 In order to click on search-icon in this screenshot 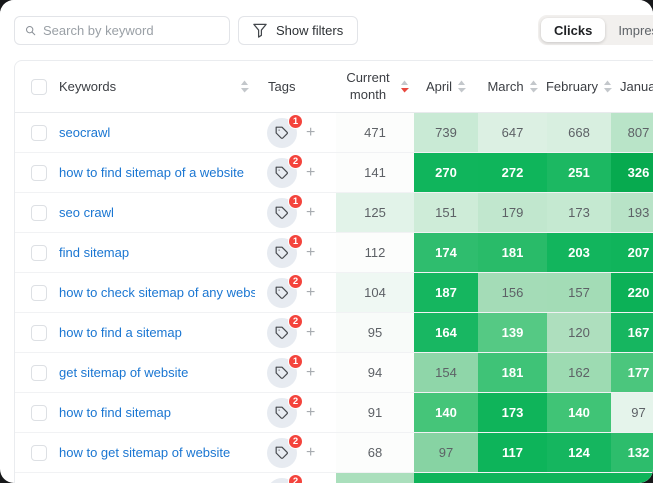, I will do `click(30, 30)`.